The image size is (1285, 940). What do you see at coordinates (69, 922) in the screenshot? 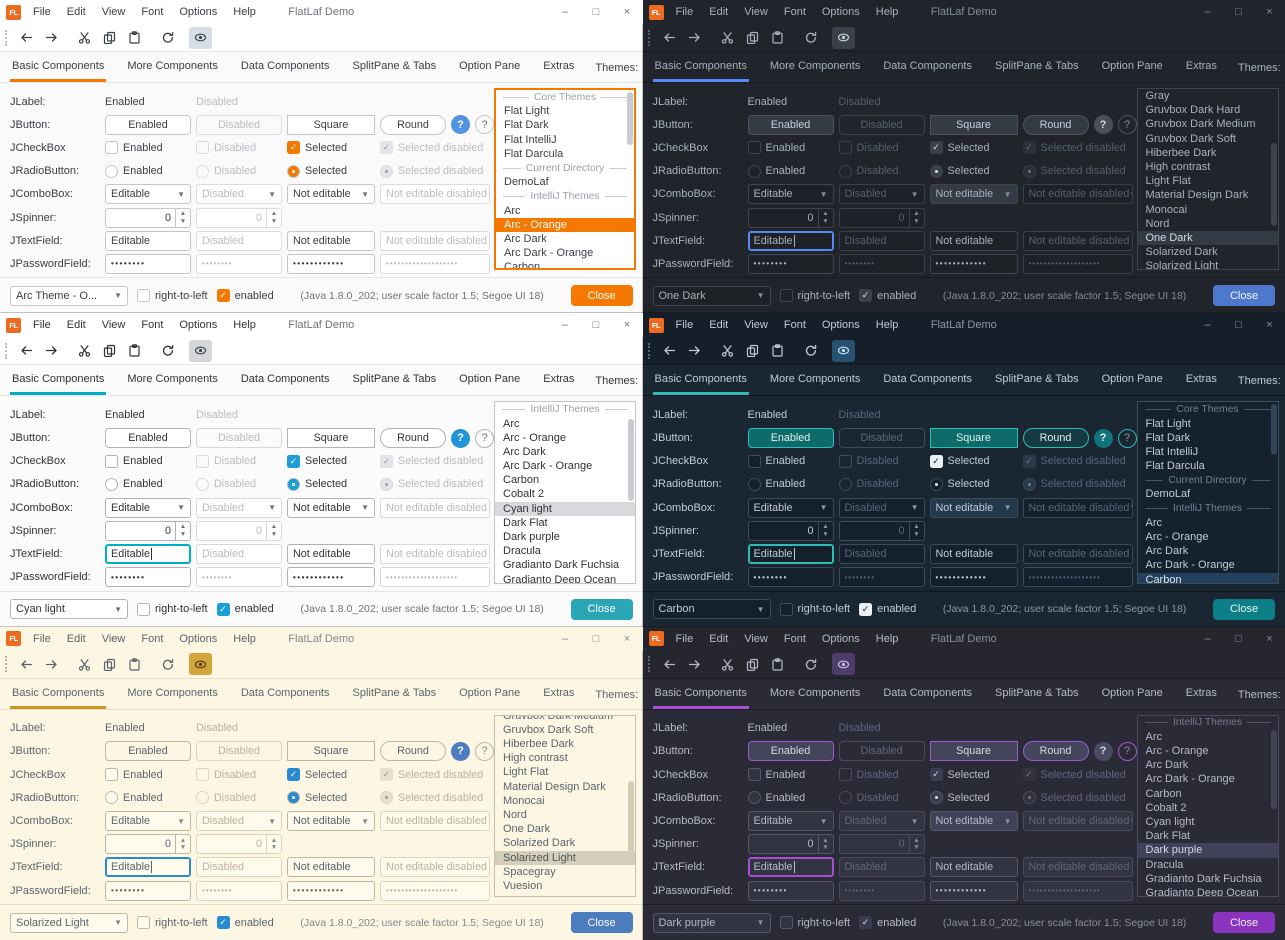
I see `theme-combo: Solarized Light ▼` at bounding box center [69, 922].